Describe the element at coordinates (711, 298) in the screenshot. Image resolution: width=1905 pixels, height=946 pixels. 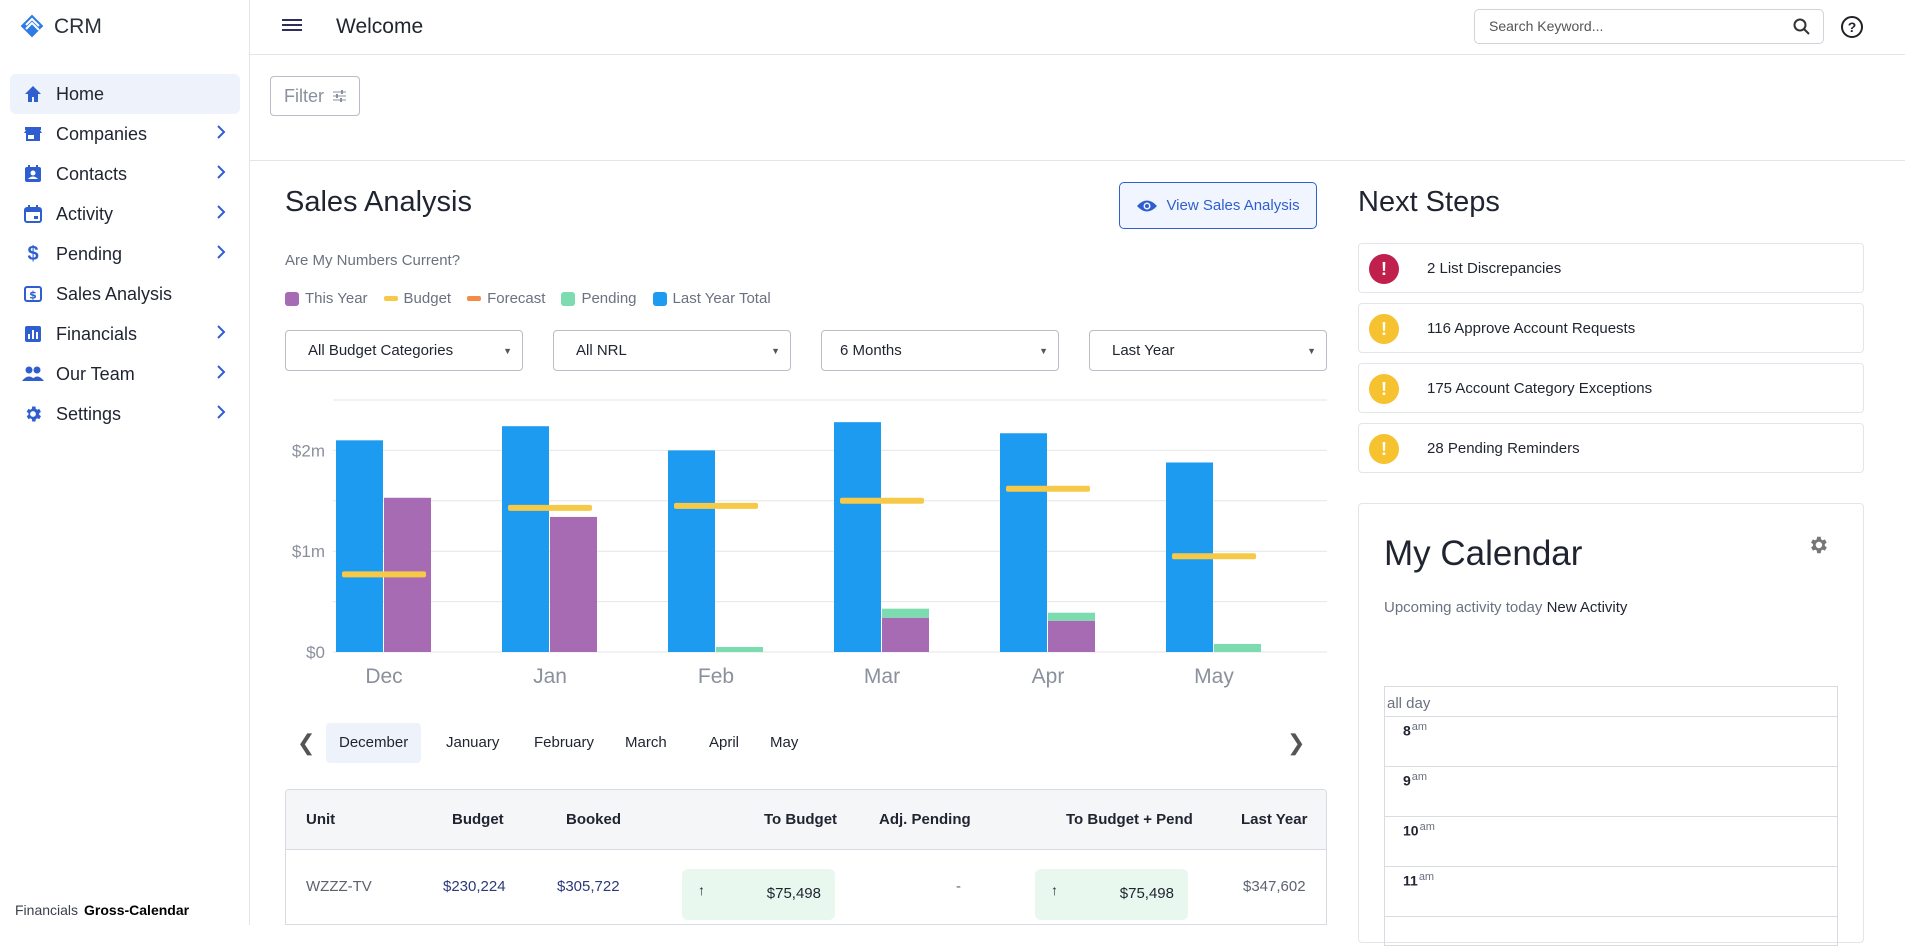
I see `legend-item: Last Year Total` at that location.